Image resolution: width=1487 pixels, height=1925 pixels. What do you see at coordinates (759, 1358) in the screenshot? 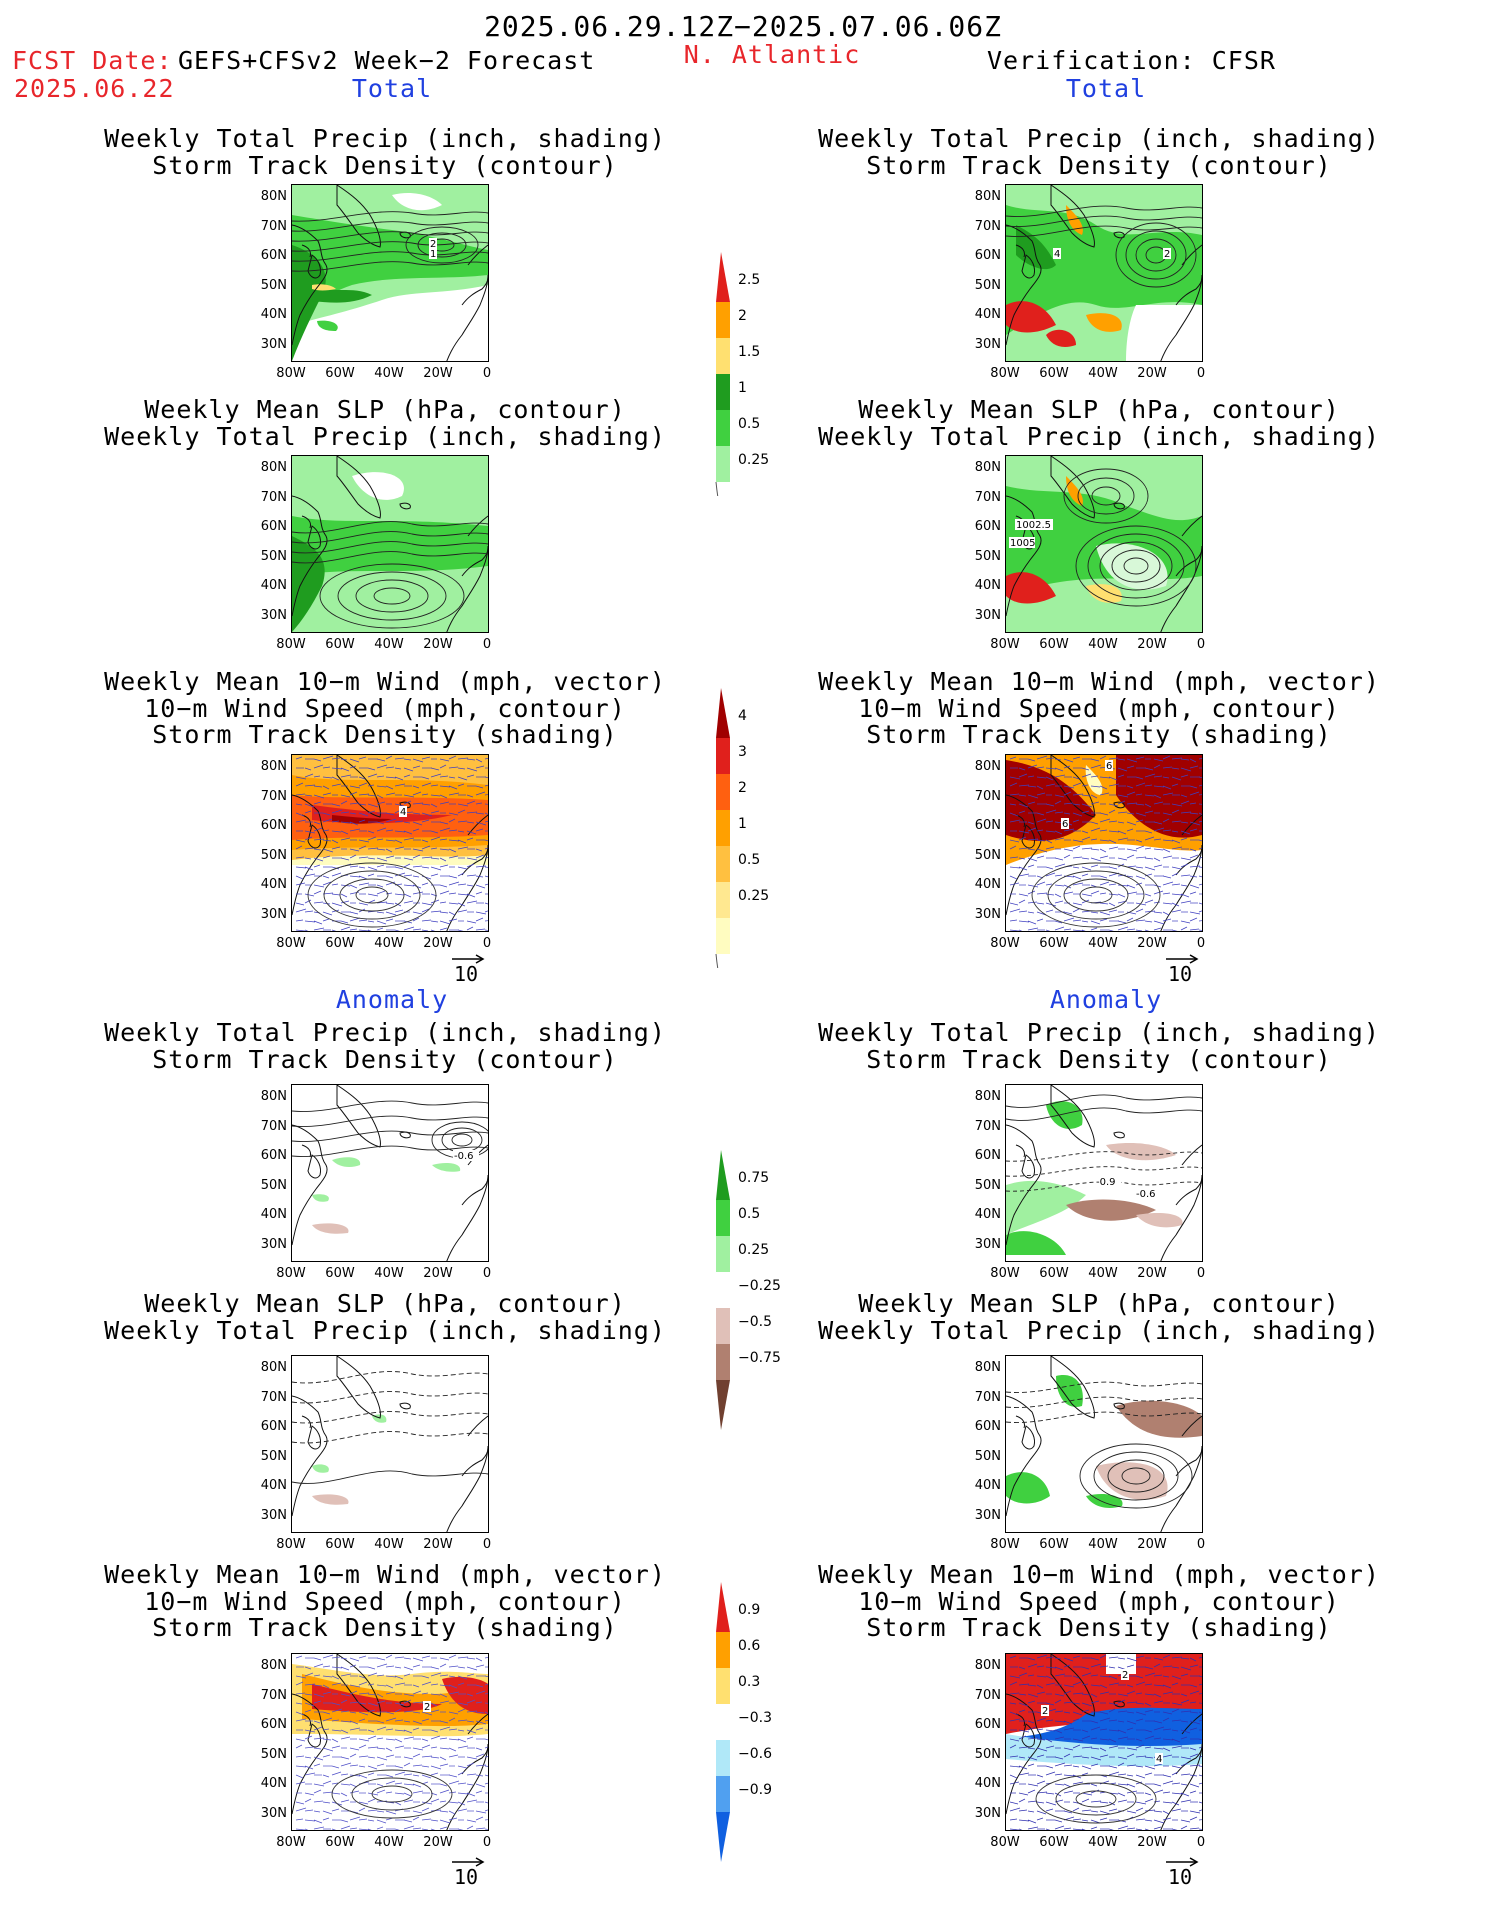
I see `colorbar-tick-label: −0.75` at bounding box center [759, 1358].